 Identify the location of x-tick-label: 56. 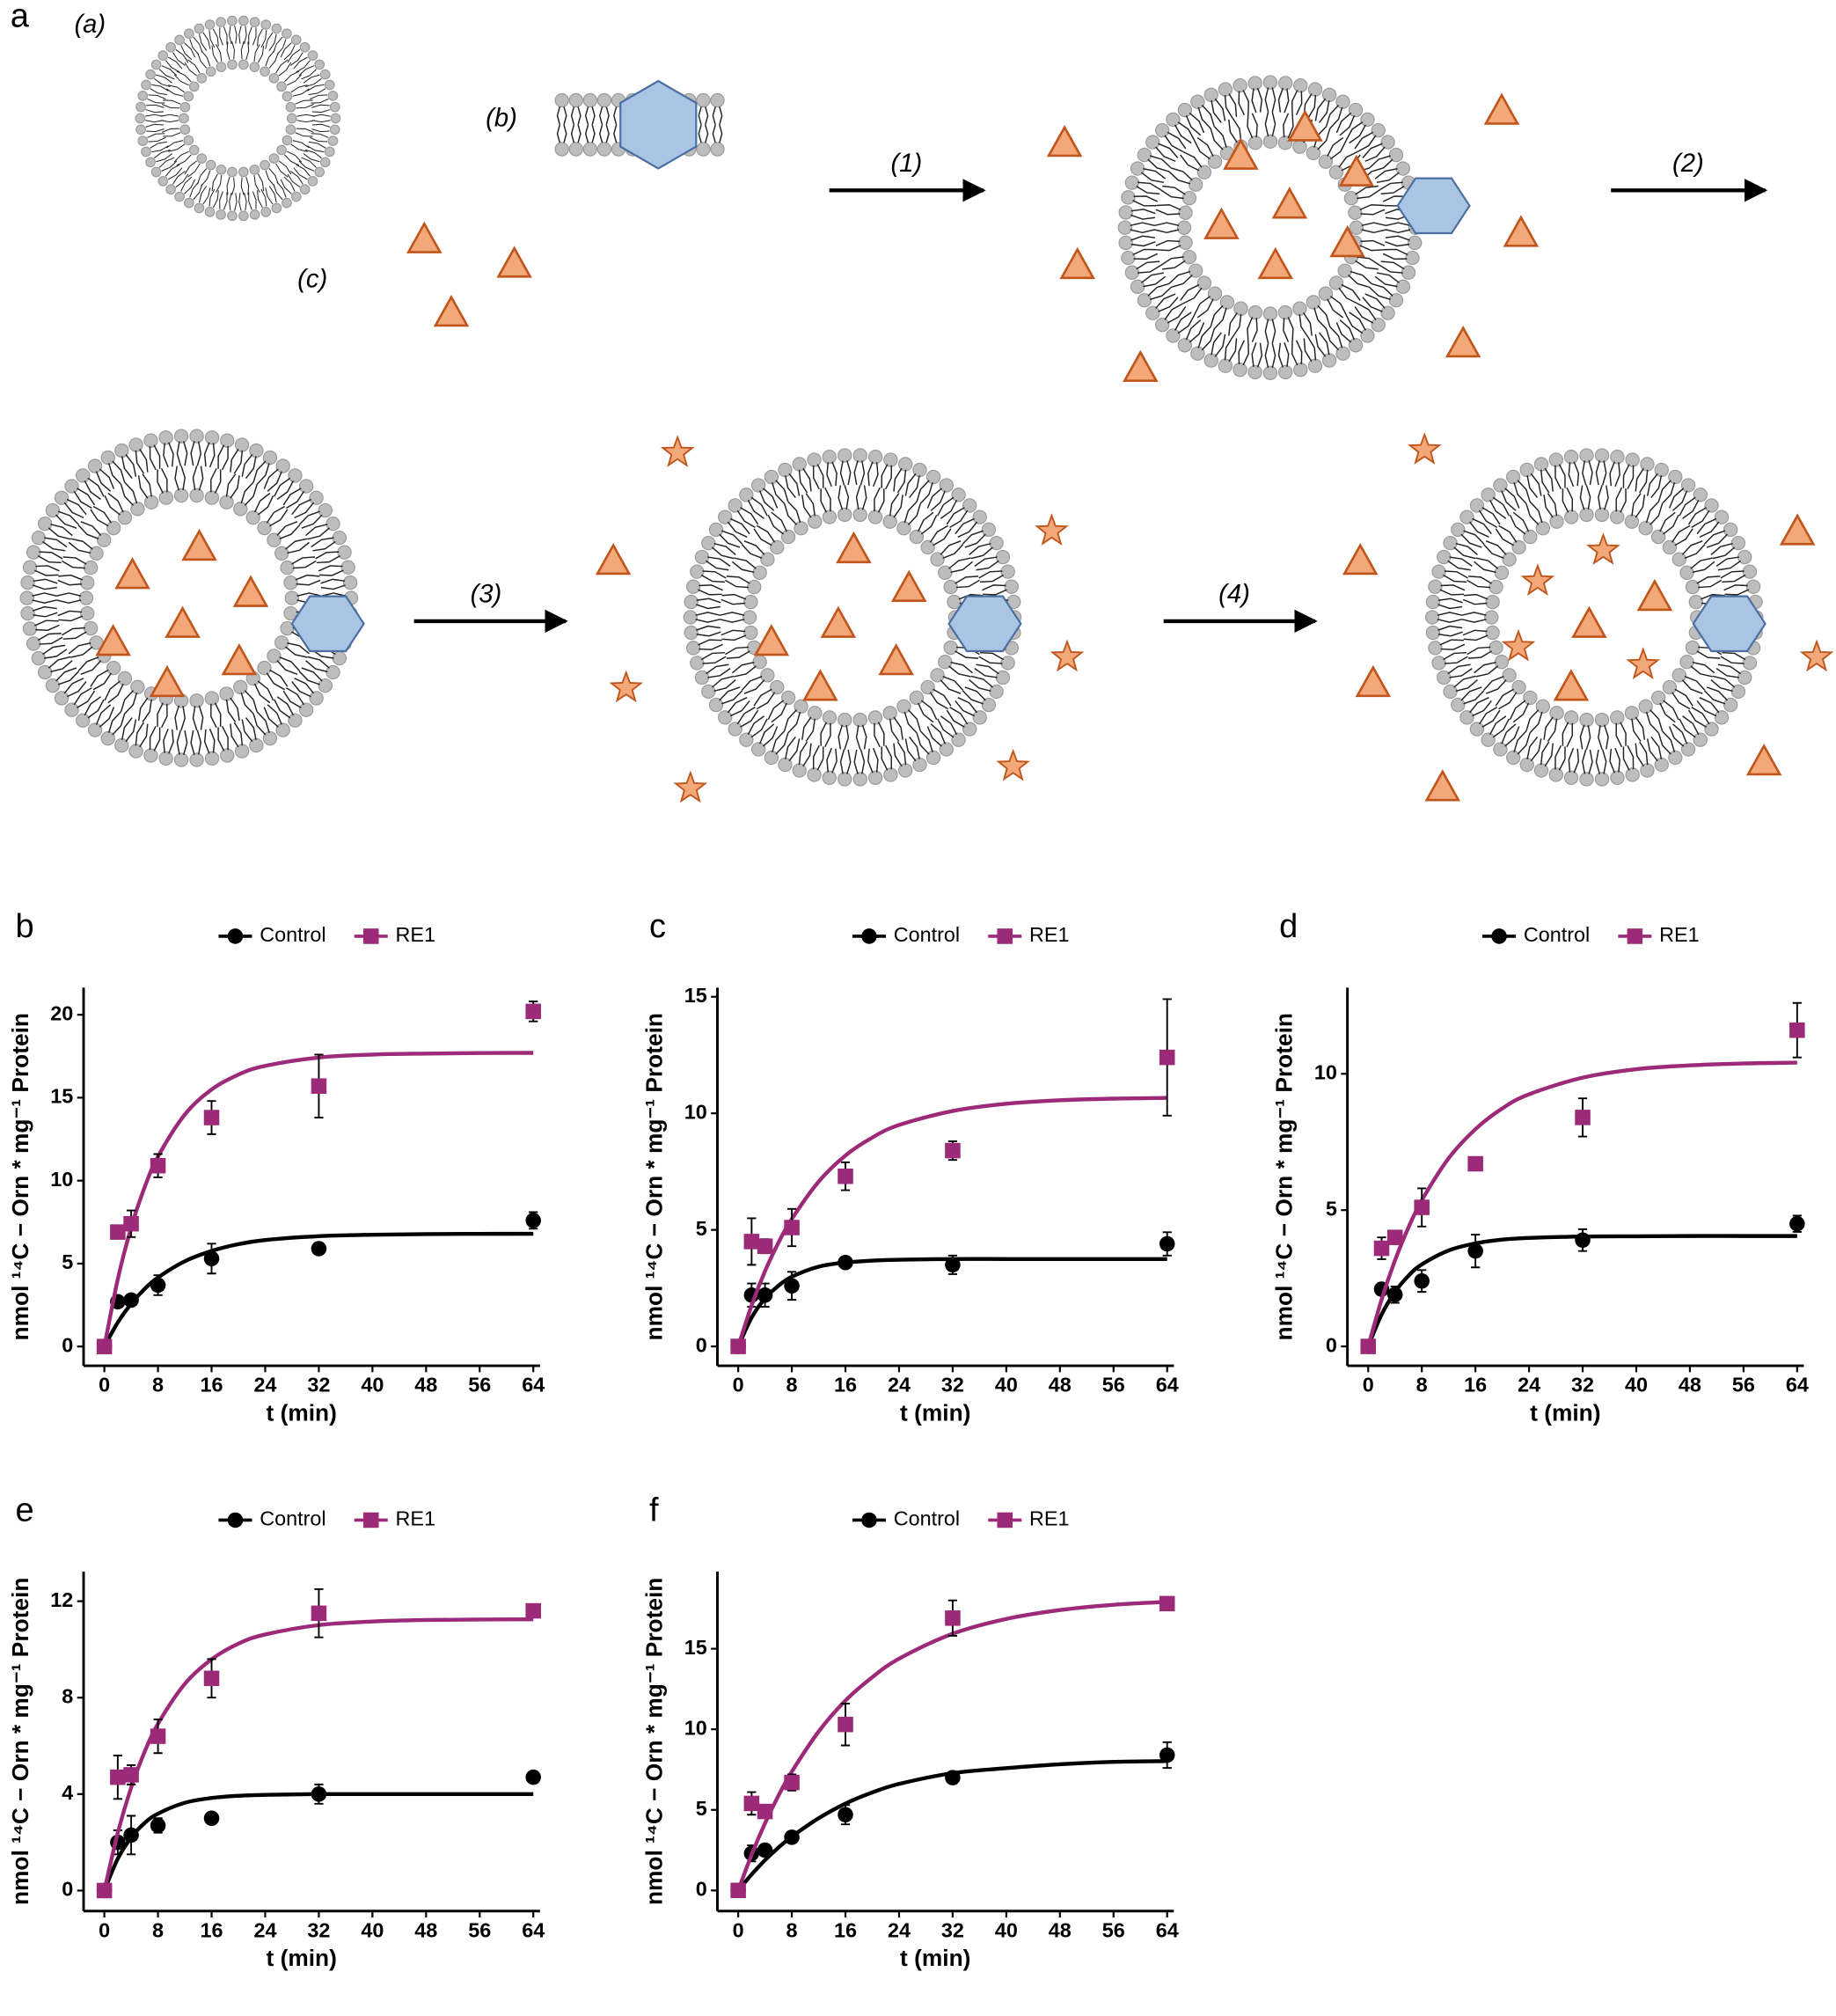
(1743, 1385).